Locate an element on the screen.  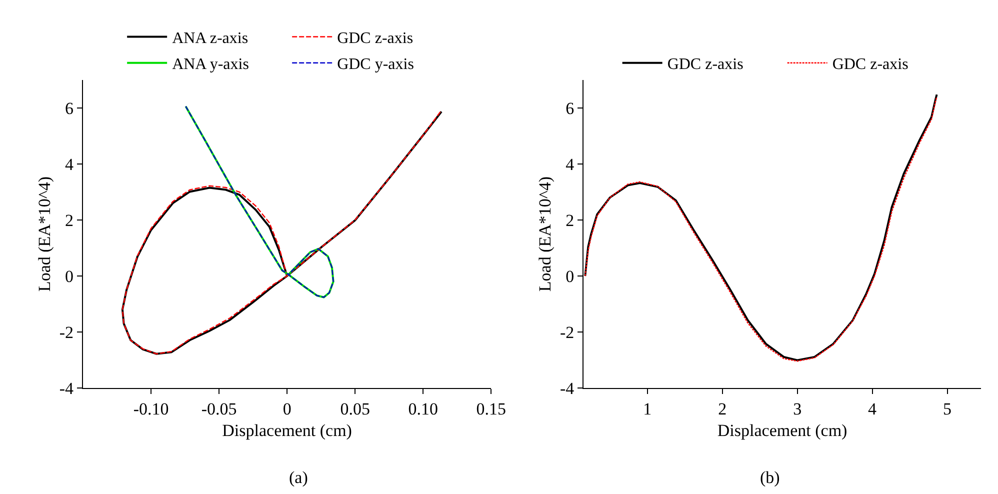
x-tick-label: 0.15 is located at coordinates (491, 409).